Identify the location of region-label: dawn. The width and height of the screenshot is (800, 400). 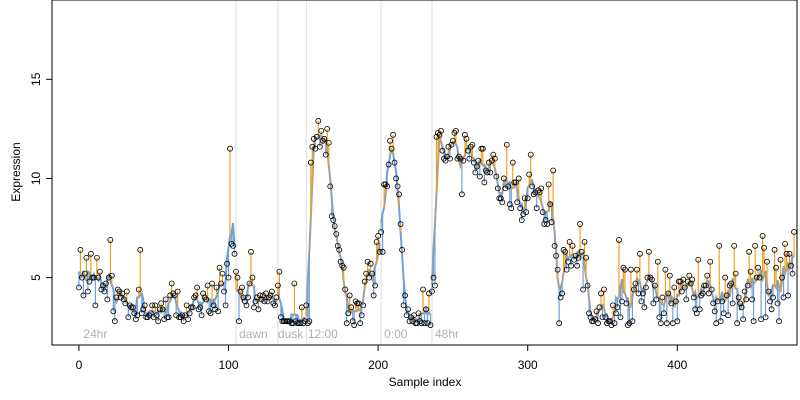
(253, 334).